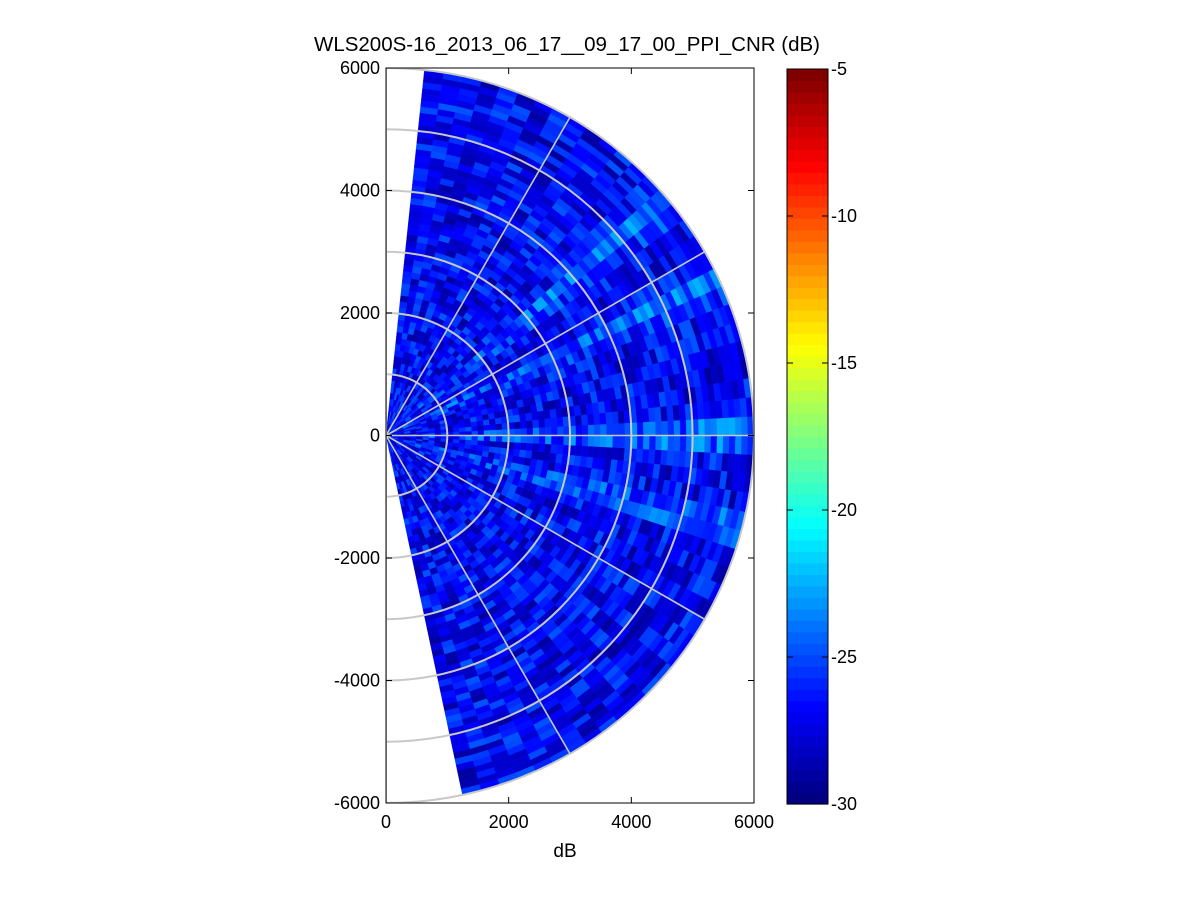 This screenshot has width=1201, height=901. What do you see at coordinates (357, 558) in the screenshot?
I see `y-tick-label: -2000` at bounding box center [357, 558].